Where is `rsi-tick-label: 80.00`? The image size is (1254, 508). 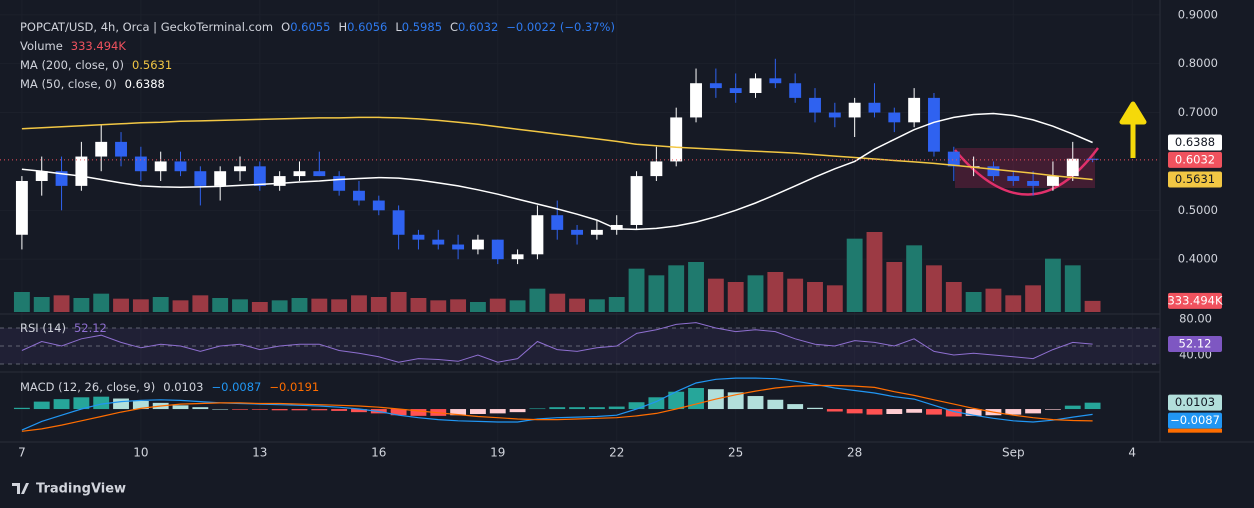 rsi-tick-label: 80.00 is located at coordinates (1195, 318).